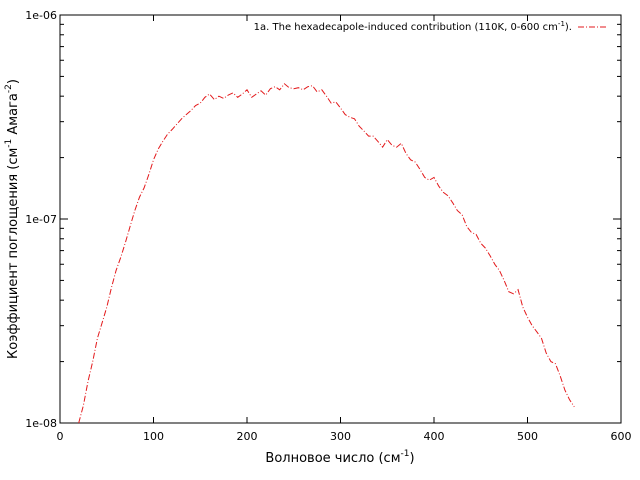  I want to click on x-tick-label: 400, so click(434, 436).